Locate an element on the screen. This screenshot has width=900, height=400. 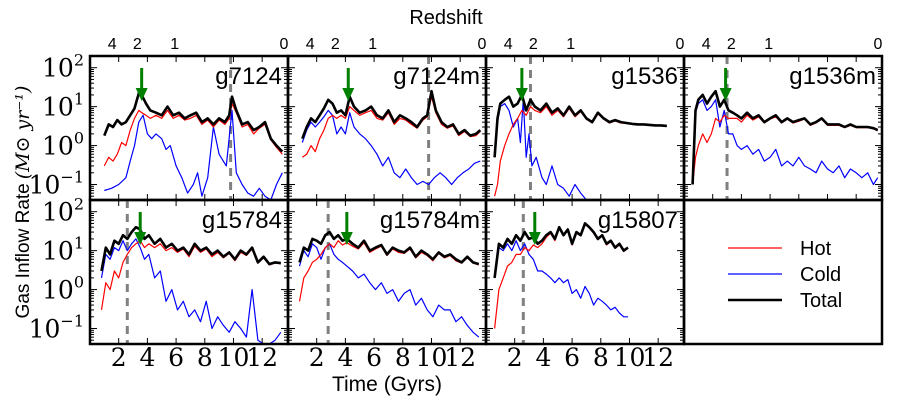
legend-panel is located at coordinates (783, 272).